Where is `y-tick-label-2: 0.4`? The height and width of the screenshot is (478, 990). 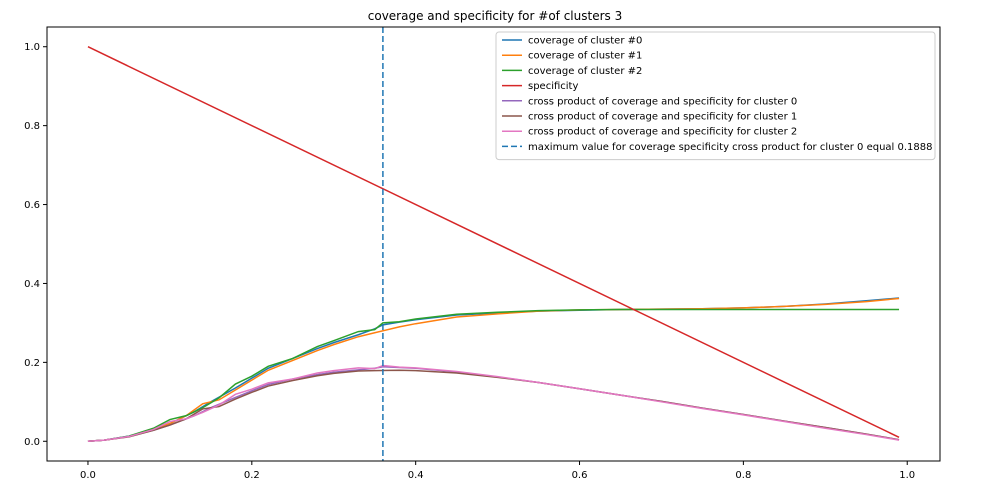 y-tick-label-2: 0.4 is located at coordinates (32, 284).